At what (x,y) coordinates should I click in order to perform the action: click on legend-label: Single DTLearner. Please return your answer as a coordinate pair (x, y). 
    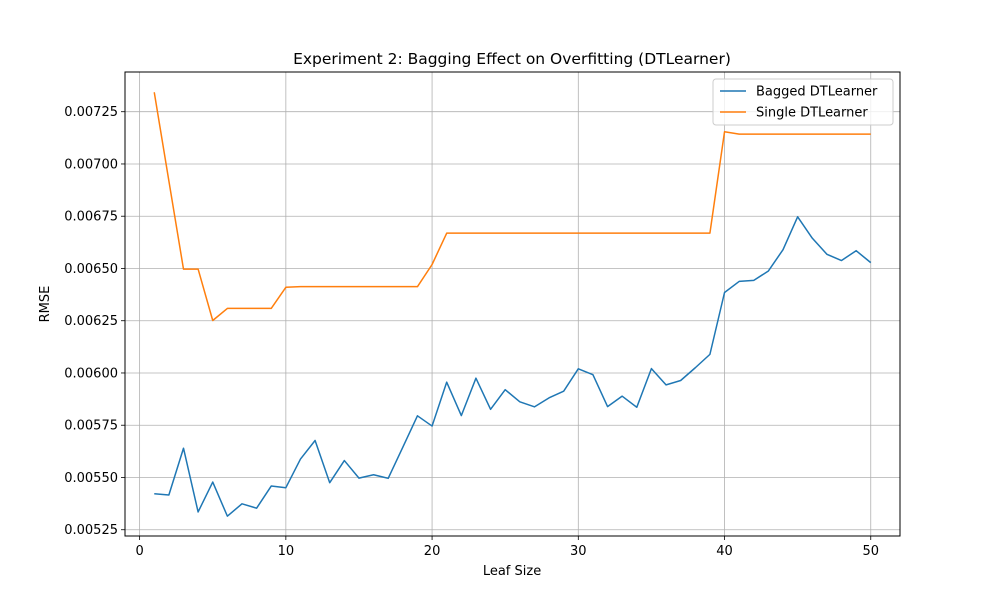
    Looking at the image, I should click on (812, 113).